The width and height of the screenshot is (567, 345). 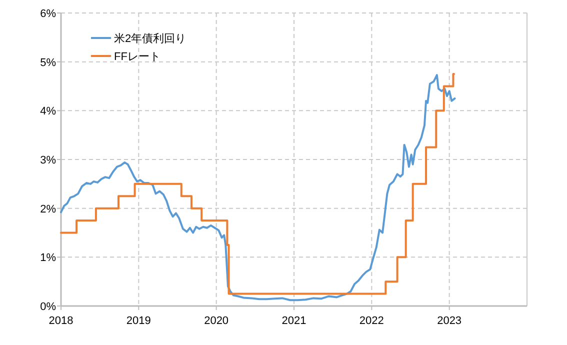 What do you see at coordinates (48, 160) in the screenshot?
I see `y-tick-label: 3%` at bounding box center [48, 160].